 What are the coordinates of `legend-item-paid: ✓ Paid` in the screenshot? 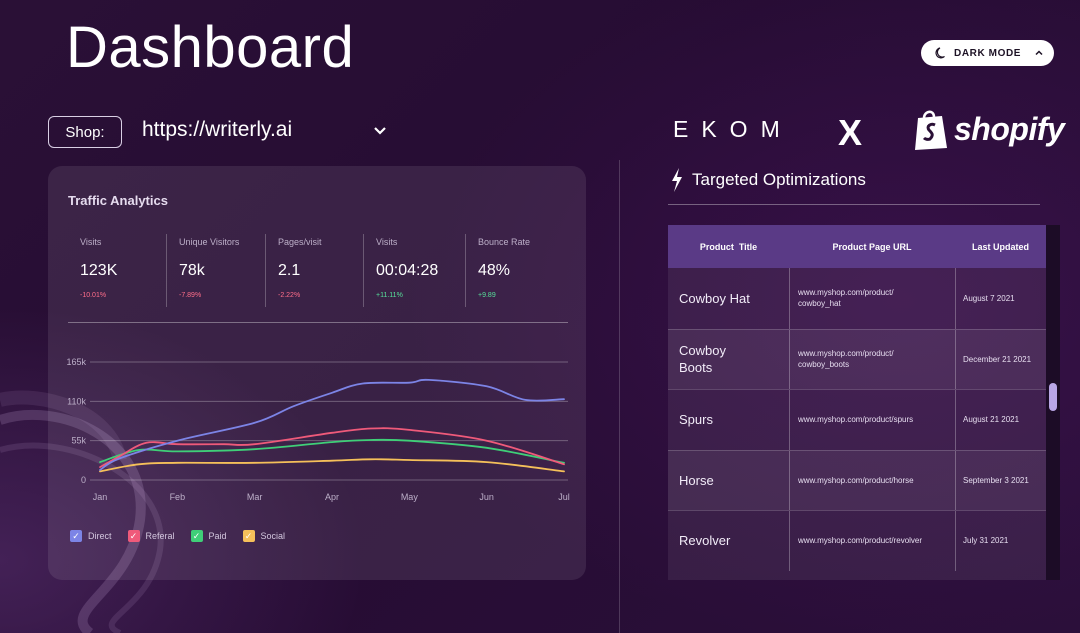 It's located at (208, 536).